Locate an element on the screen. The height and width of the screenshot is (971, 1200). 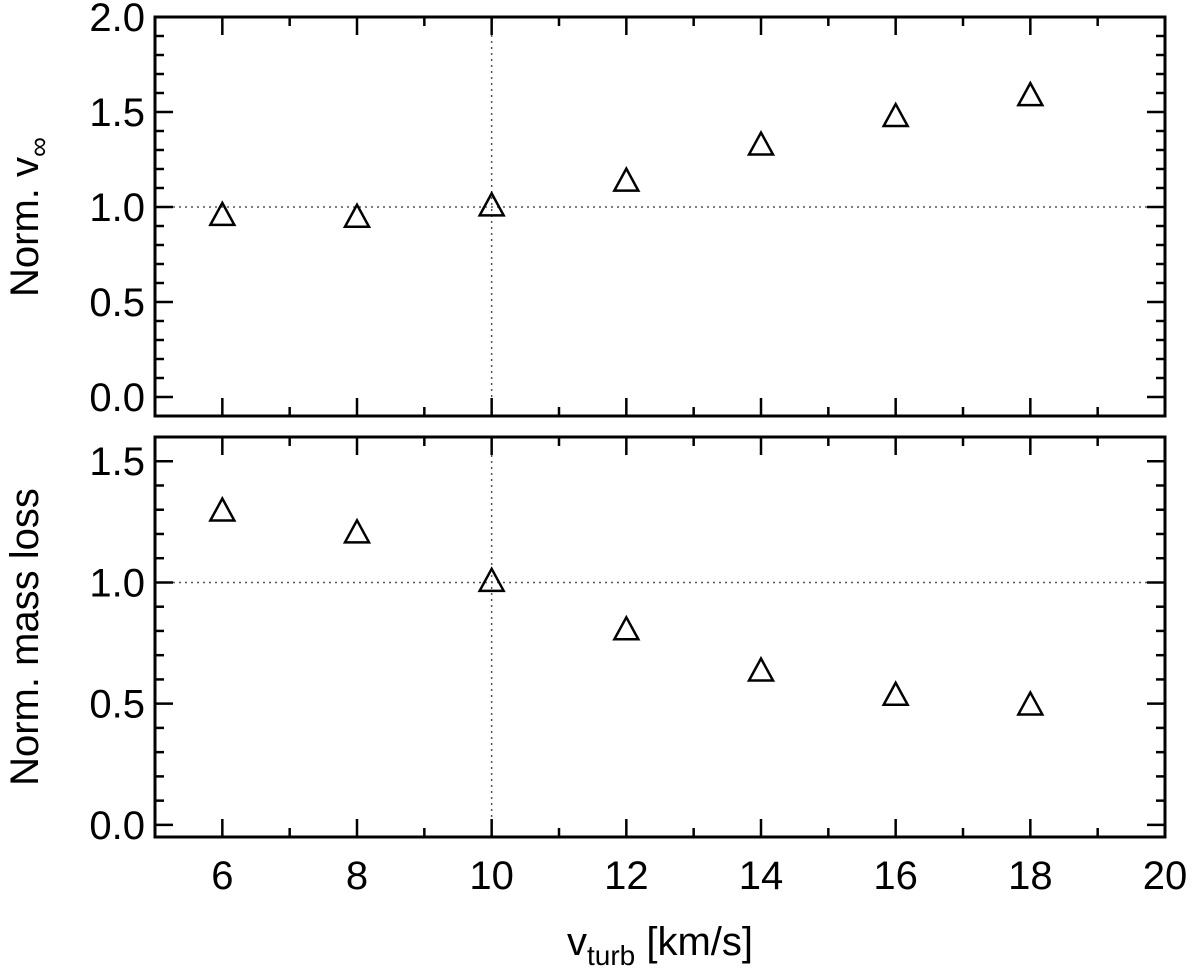
x-axis-title-unit: [km/s] is located at coordinates (694, 942).